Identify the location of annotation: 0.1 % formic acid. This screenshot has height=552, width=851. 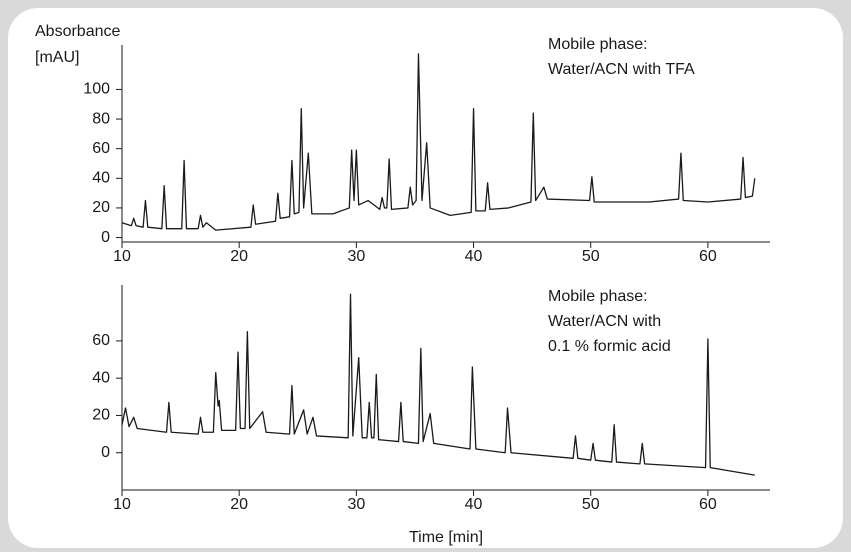
(609, 346).